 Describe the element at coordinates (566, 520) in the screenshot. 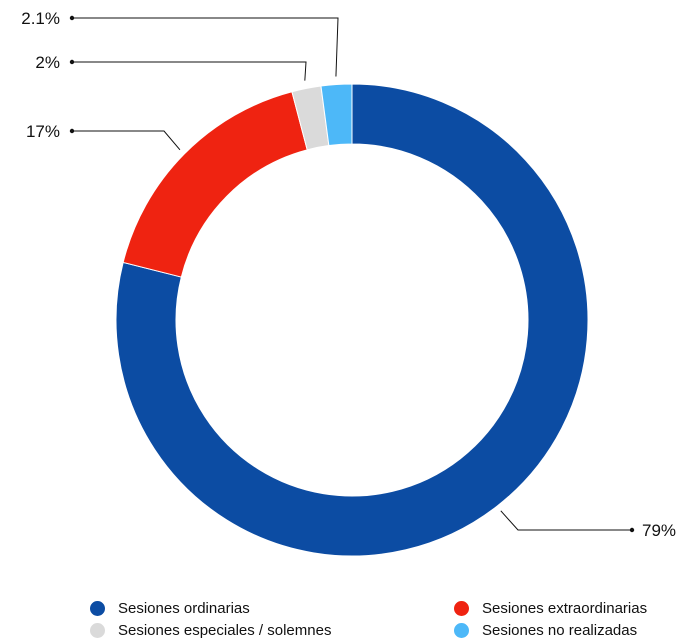

I see `leader-line-ordinarias` at that location.